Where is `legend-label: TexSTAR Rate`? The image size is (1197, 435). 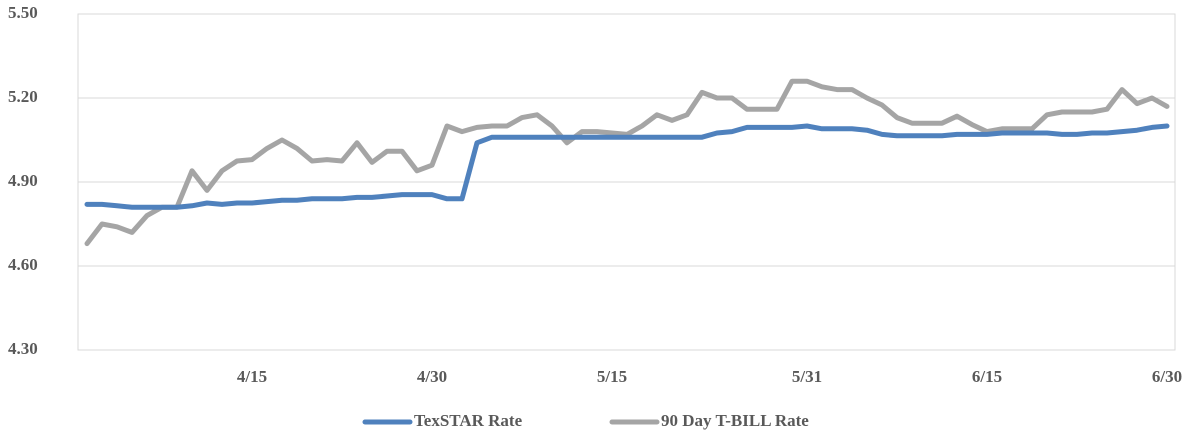
legend-label: TexSTAR Rate is located at coordinates (468, 420).